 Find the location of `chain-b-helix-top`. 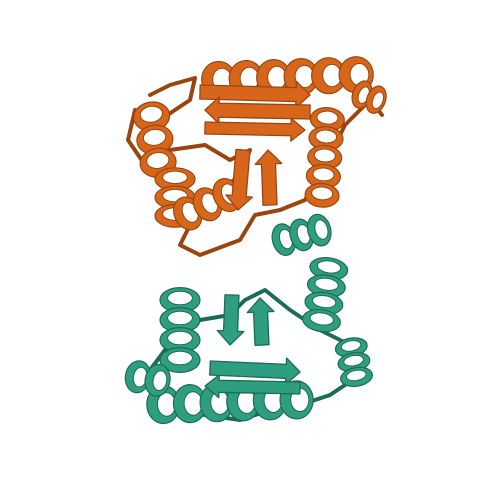

chain-b-helix-top is located at coordinates (301, 234).